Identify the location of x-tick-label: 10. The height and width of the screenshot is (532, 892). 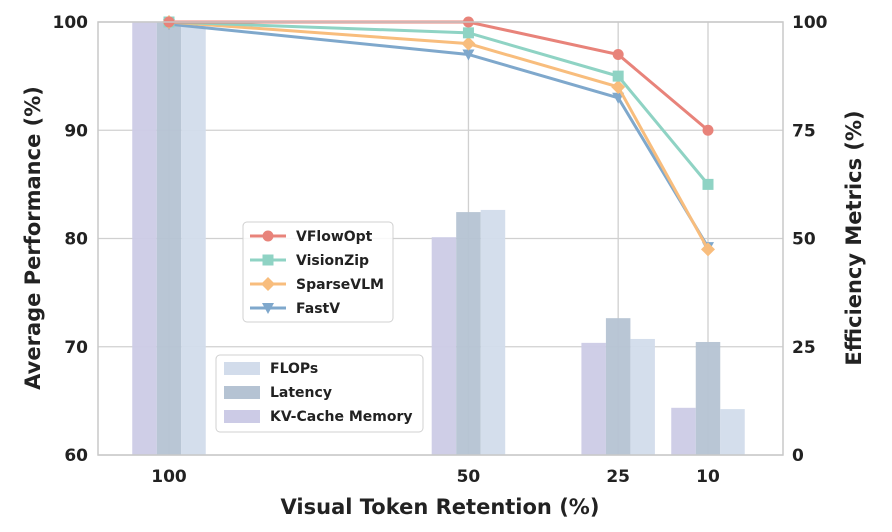
(708, 477).